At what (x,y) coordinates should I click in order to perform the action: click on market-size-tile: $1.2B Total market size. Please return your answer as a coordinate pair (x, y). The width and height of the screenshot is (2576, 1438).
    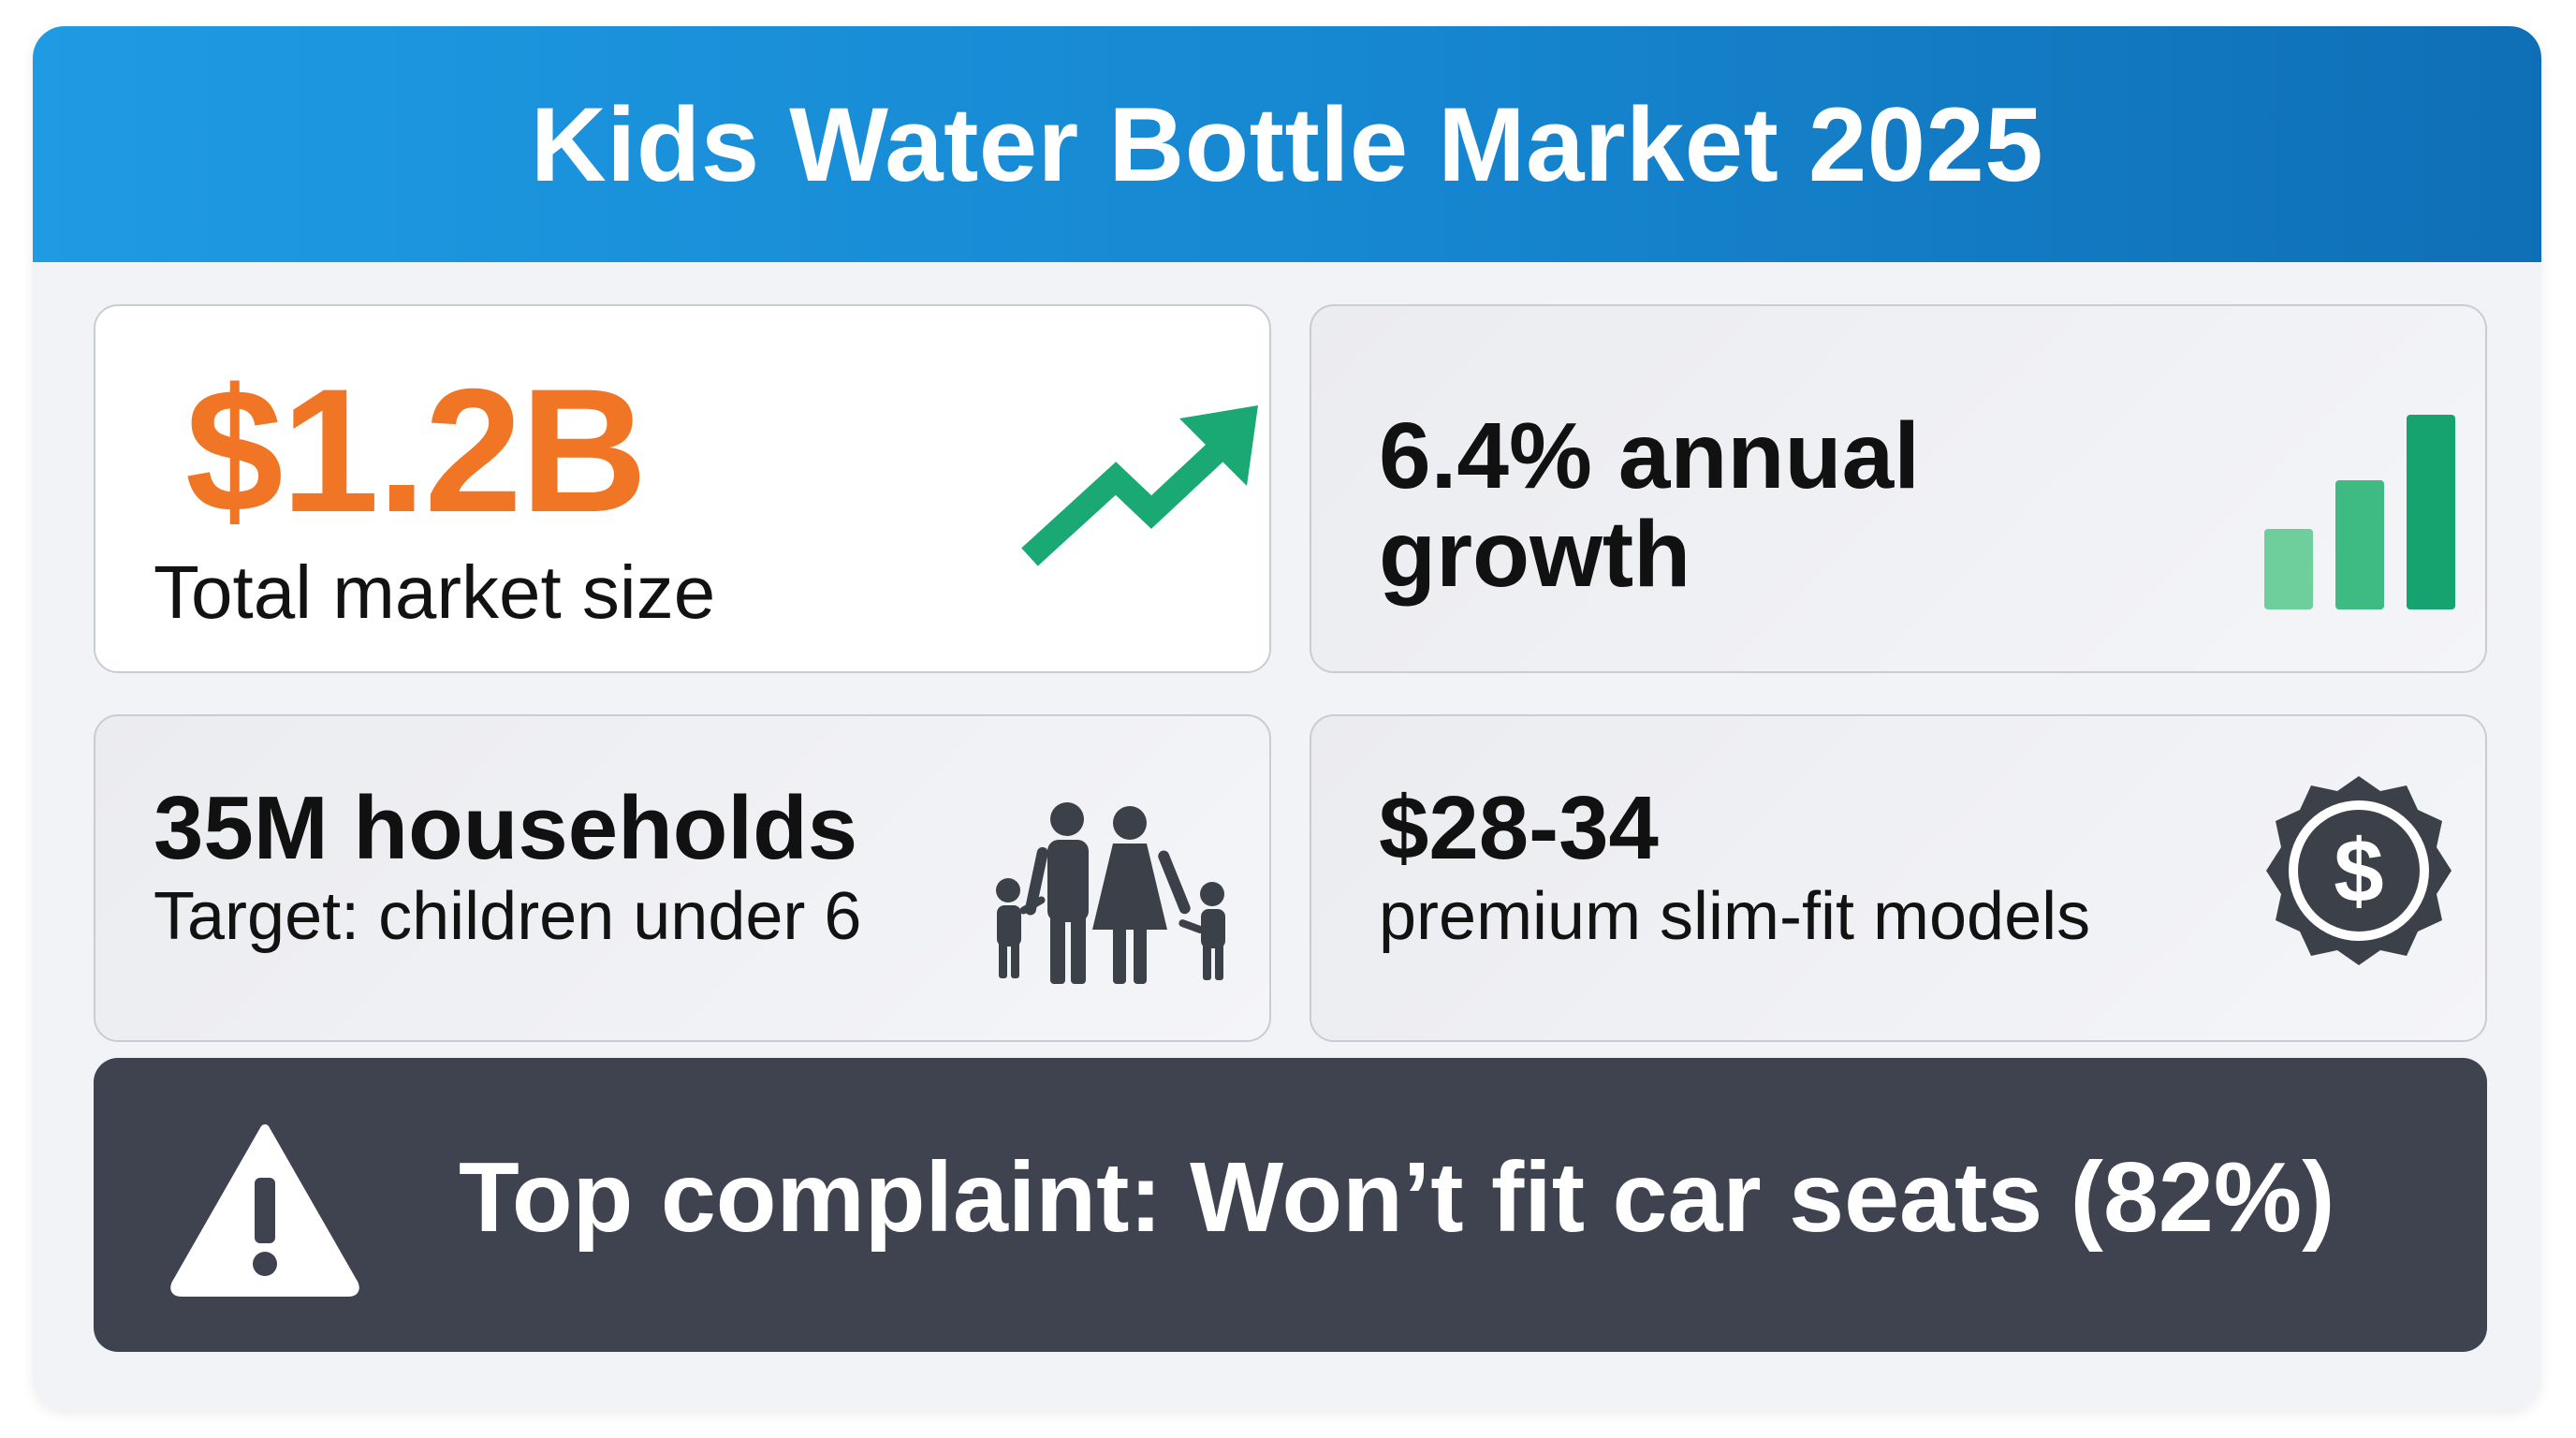
    Looking at the image, I should click on (682, 488).